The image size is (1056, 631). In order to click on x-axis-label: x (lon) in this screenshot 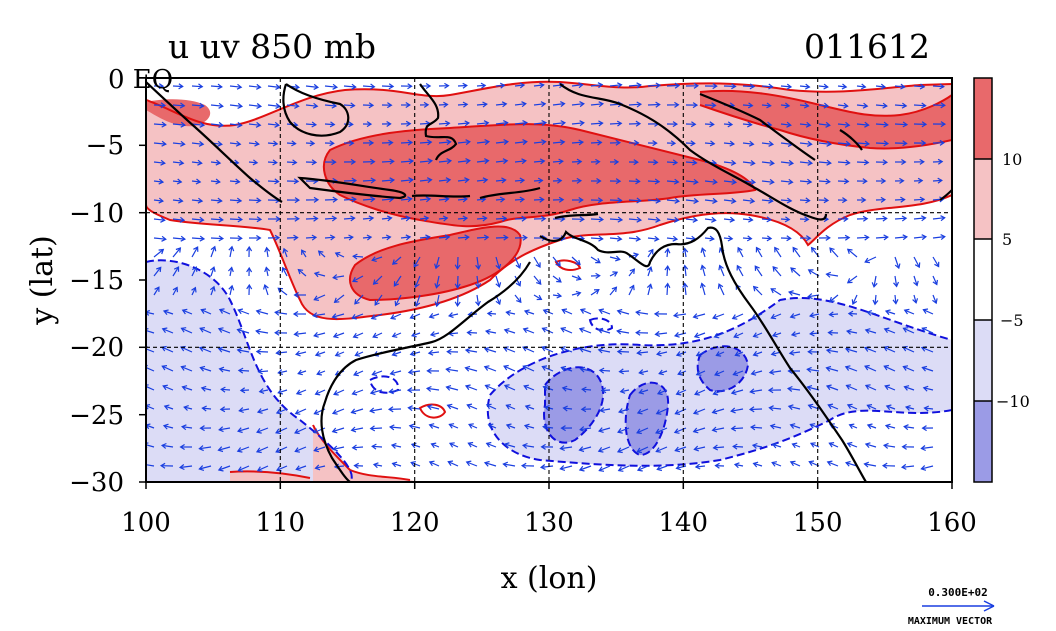, I will do `click(549, 578)`.